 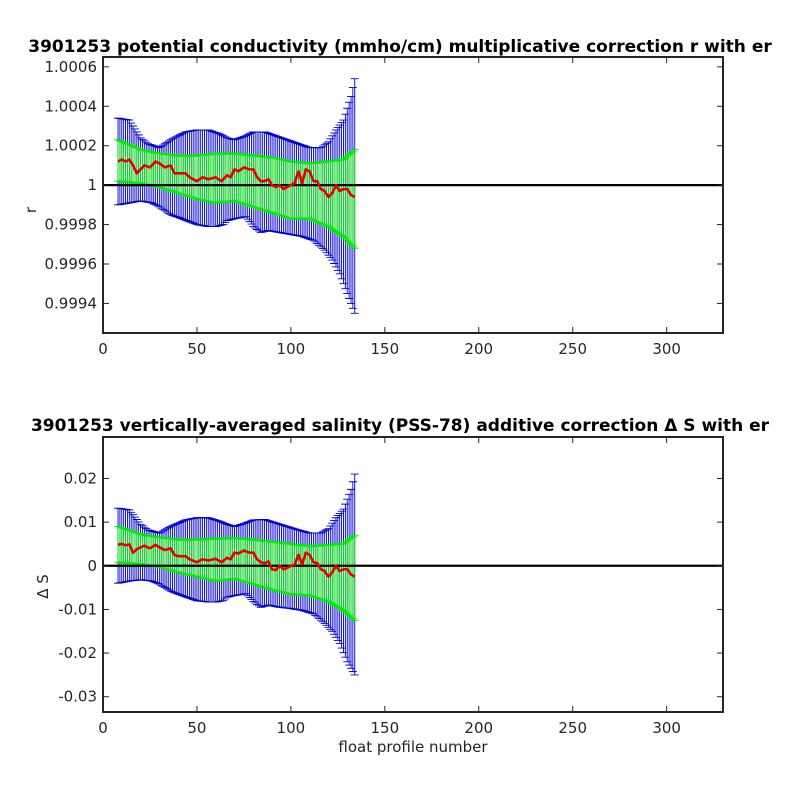 I want to click on y-tick-label: 1.0004, so click(x=71, y=106).